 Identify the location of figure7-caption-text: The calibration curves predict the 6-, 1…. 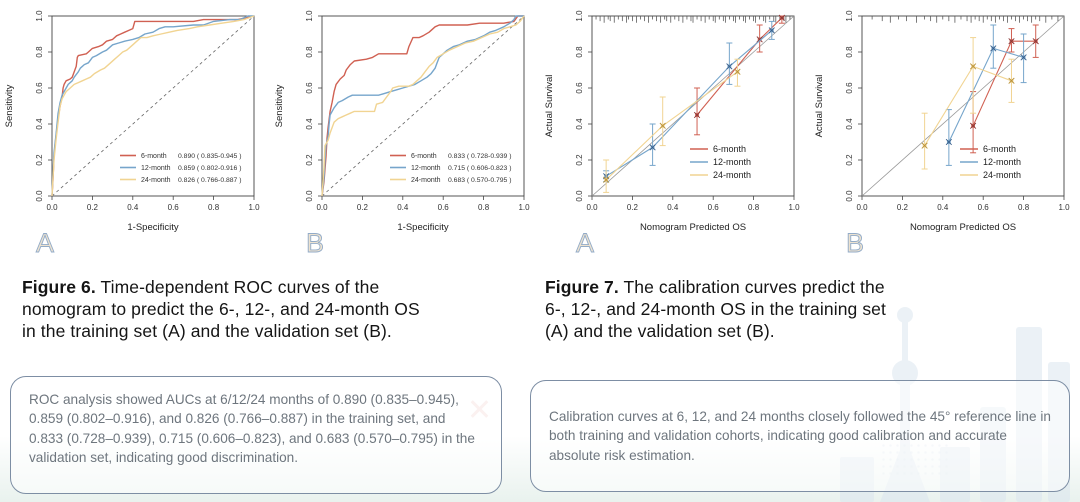
(715, 309).